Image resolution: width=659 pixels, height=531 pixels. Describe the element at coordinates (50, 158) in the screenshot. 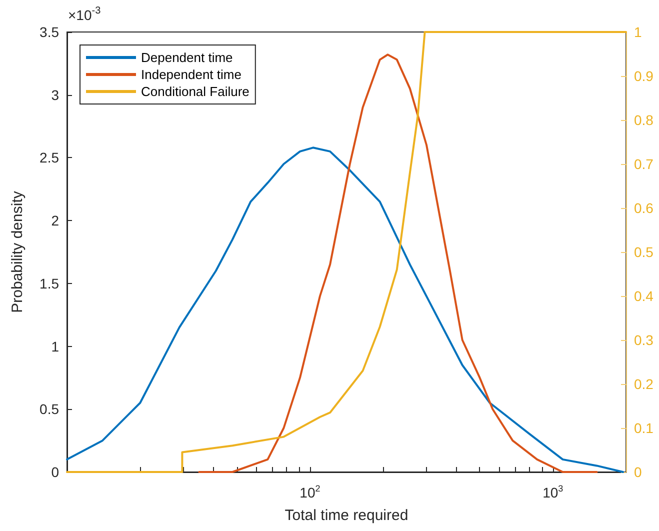

I see `y-tick-label: 2.5` at that location.